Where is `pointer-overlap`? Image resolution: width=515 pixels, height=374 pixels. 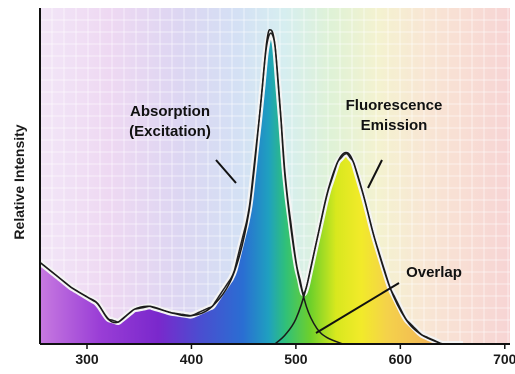 pointer-overlap is located at coordinates (357, 308).